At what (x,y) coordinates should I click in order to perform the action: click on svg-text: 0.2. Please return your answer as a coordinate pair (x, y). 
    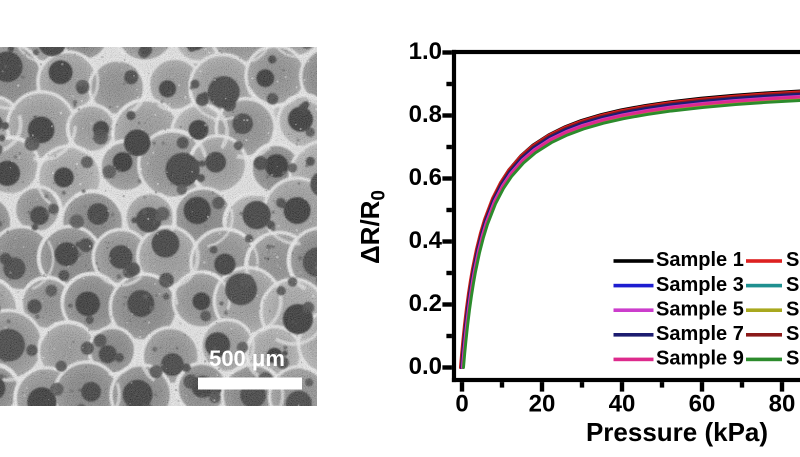
    Looking at the image, I should click on (425, 303).